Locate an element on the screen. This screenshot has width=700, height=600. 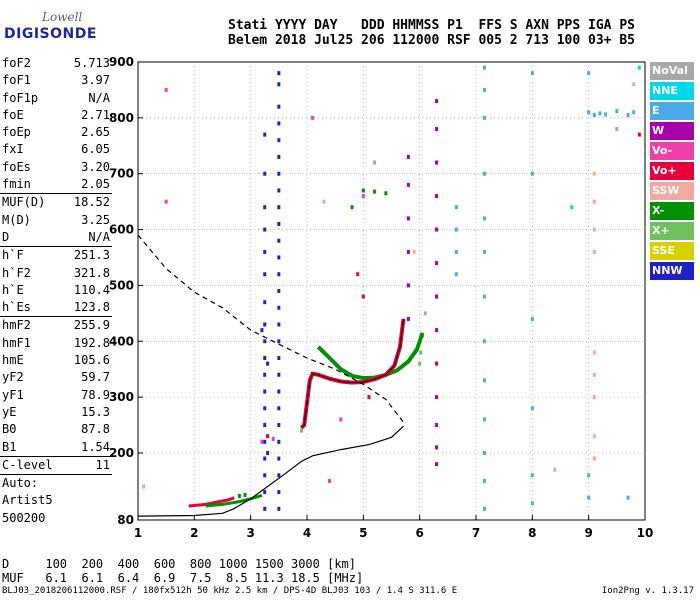
param-row: Auto: is located at coordinates (56, 483).